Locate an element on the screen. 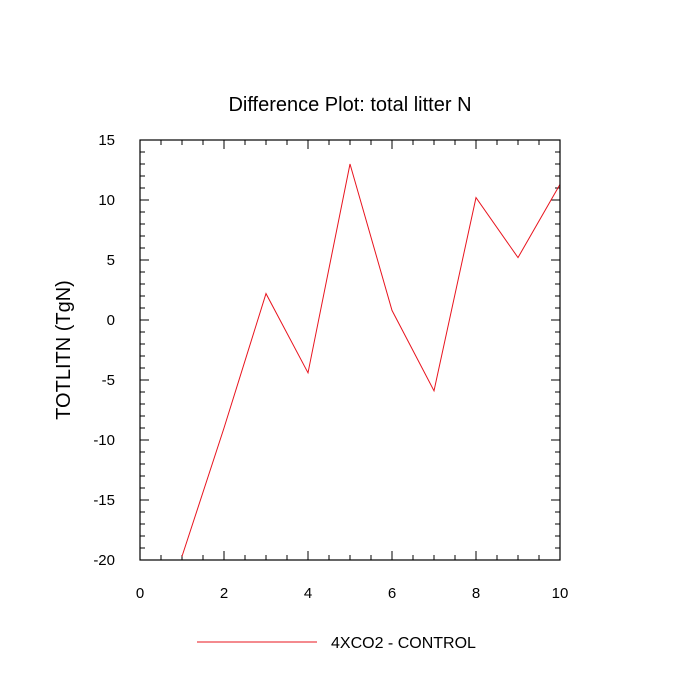  y-tick-label: 15 is located at coordinates (106, 140).